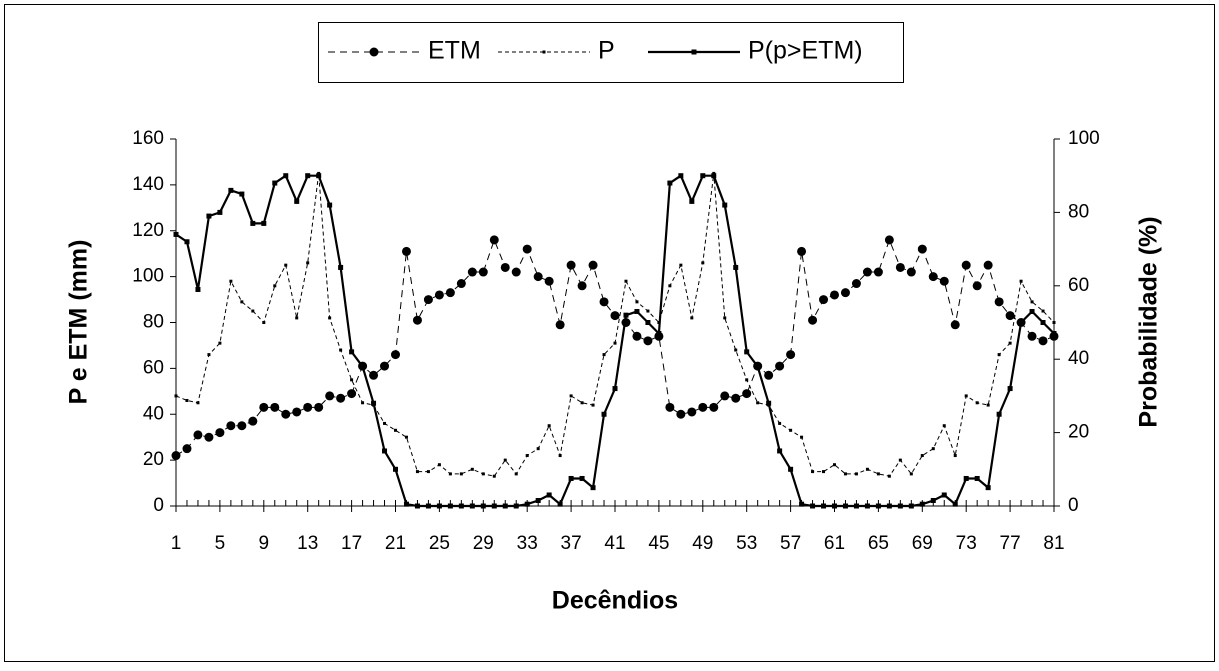 This screenshot has height=671, width=1219. What do you see at coordinates (454, 51) in the screenshot?
I see `legend-label: ETM` at bounding box center [454, 51].